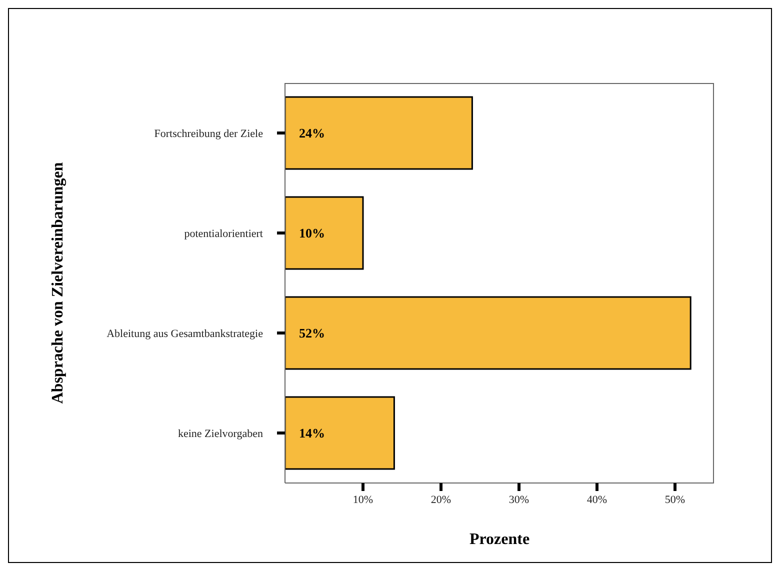 This screenshot has width=780, height=571. Describe the element at coordinates (312, 333) in the screenshot. I see `data-label: 52%` at that location.